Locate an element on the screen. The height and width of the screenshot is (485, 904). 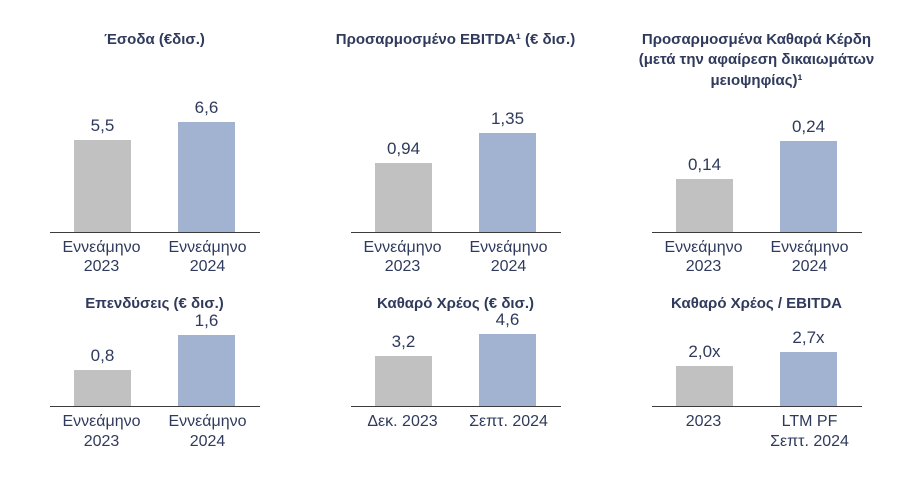
plot-area: 3,2 4,6 is located at coordinates (455, 358).